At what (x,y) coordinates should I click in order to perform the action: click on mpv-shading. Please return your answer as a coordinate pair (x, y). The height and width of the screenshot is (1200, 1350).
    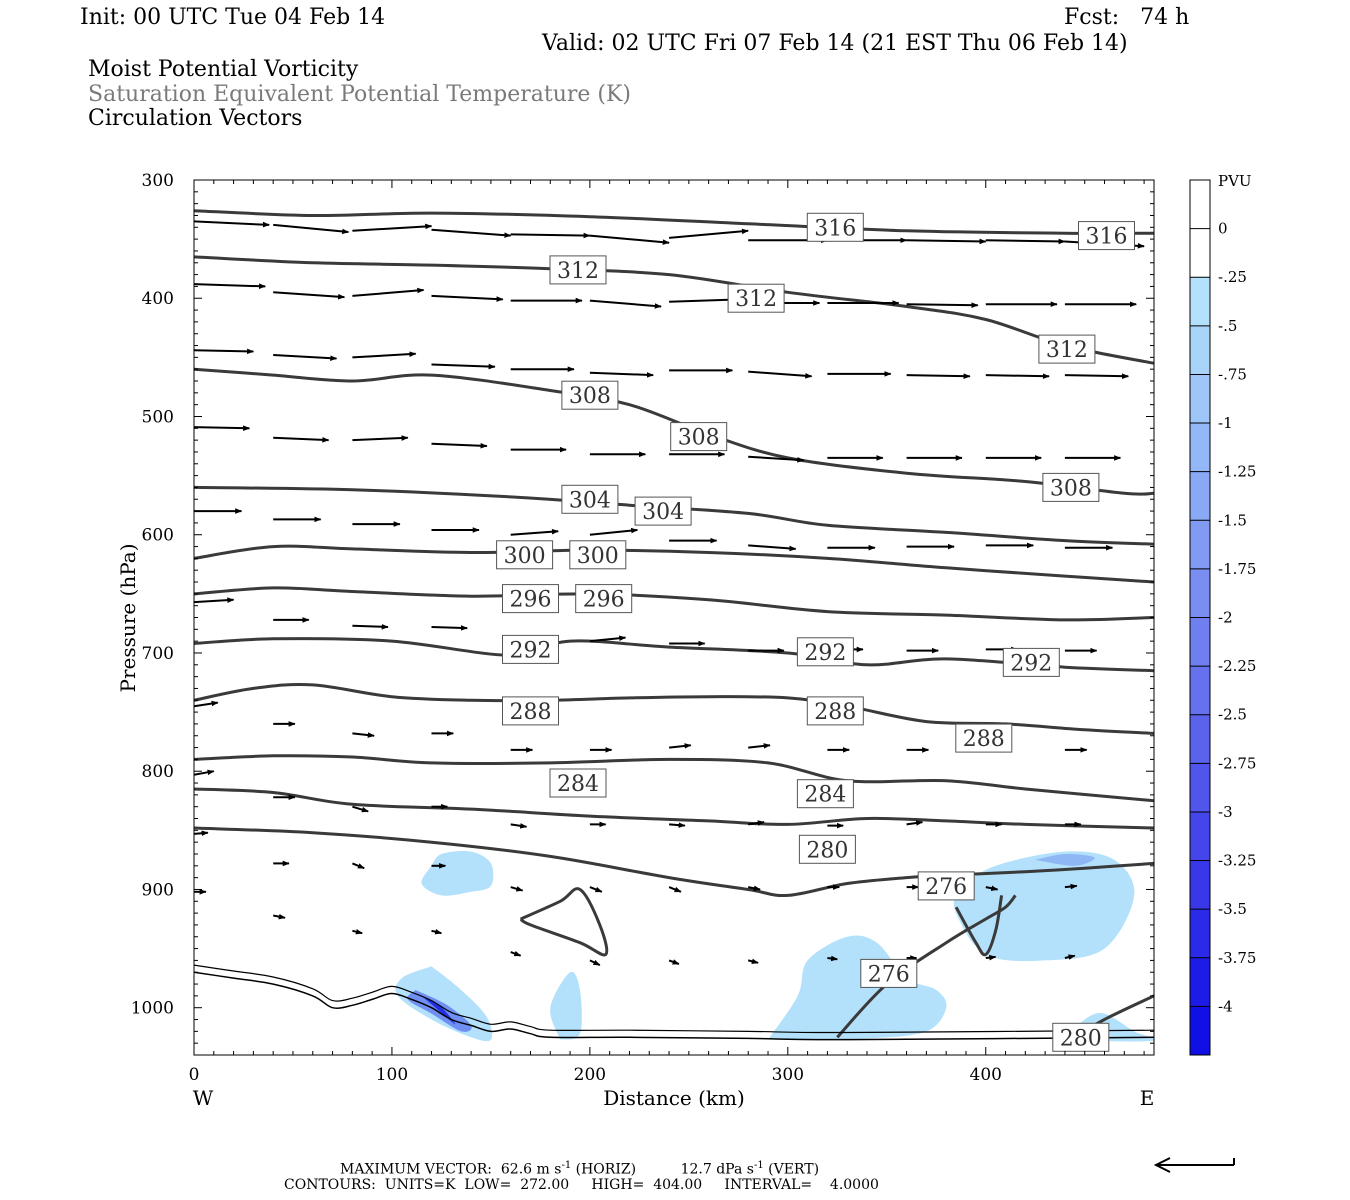
    Looking at the image, I should click on (774, 946).